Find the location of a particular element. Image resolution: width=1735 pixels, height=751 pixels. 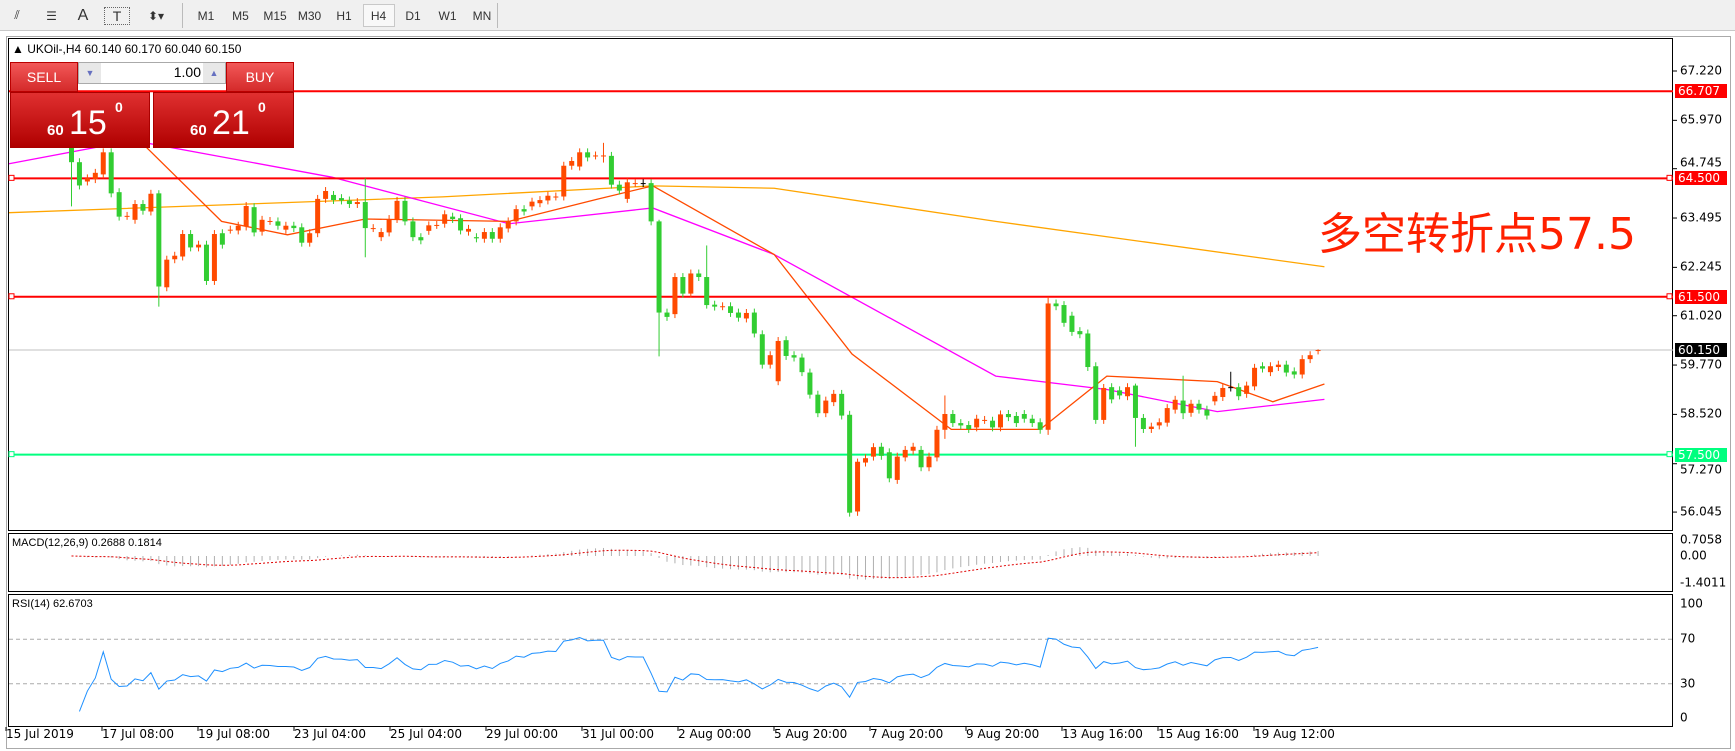

text-label-icon: T is located at coordinates (117, 16).